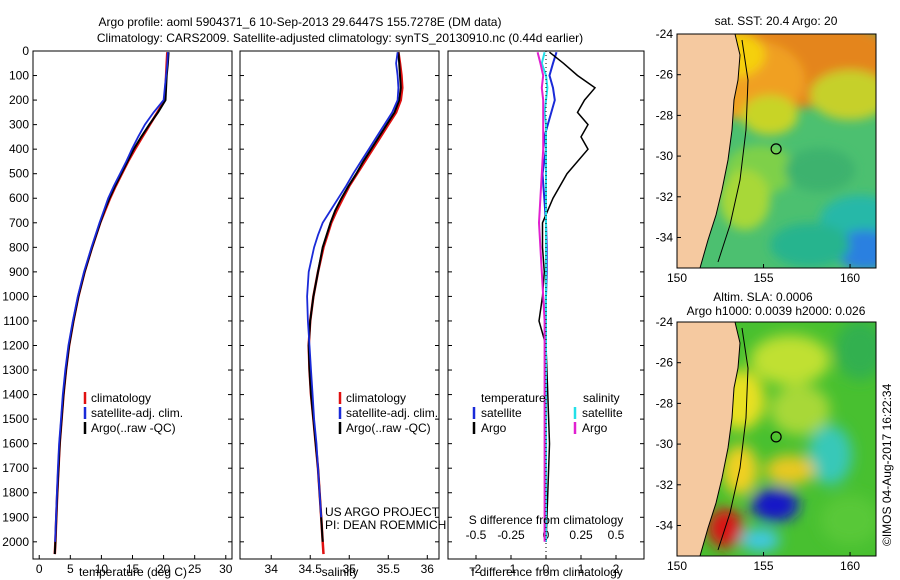  I want to click on legend-s-satellite-label: satellite, so click(602, 413).